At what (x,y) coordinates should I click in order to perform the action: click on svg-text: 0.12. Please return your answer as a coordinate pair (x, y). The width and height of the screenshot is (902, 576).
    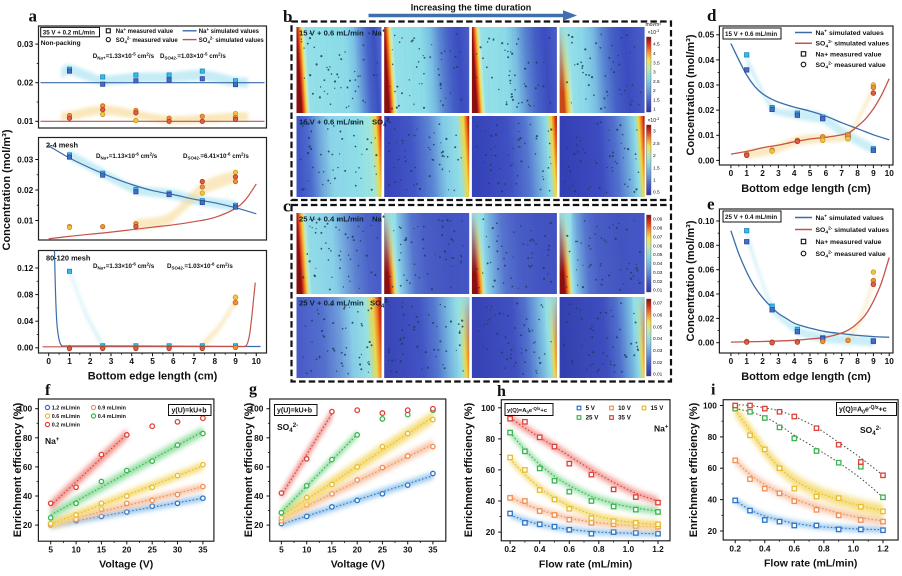
    Looking at the image, I should click on (25, 268).